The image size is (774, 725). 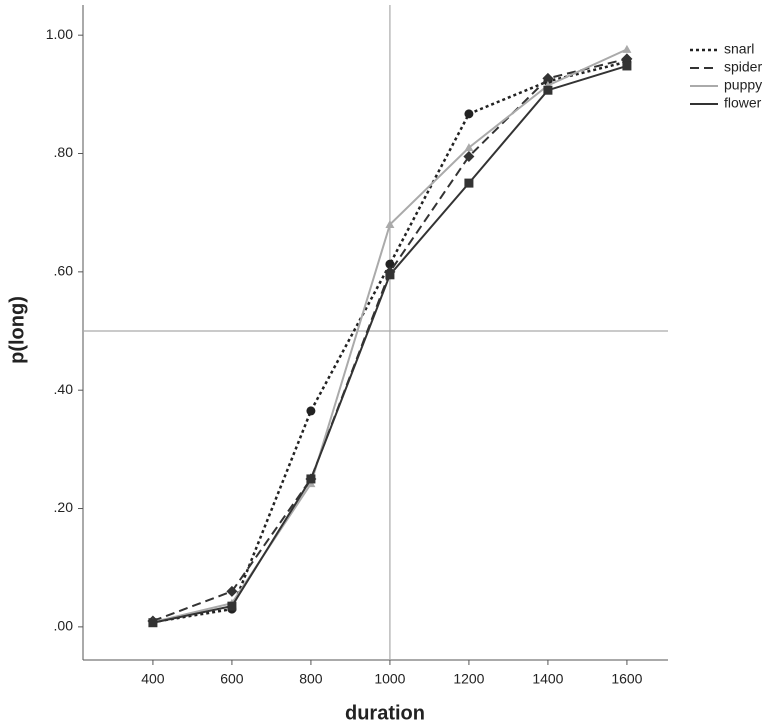 What do you see at coordinates (547, 679) in the screenshot?
I see `x-tick-label: 1400` at bounding box center [547, 679].